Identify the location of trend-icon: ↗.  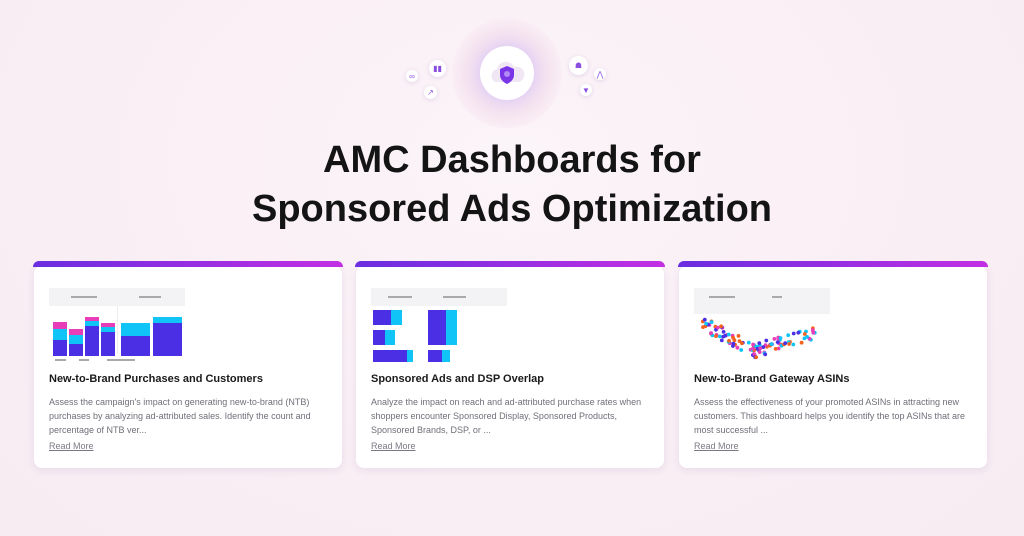
(430, 92).